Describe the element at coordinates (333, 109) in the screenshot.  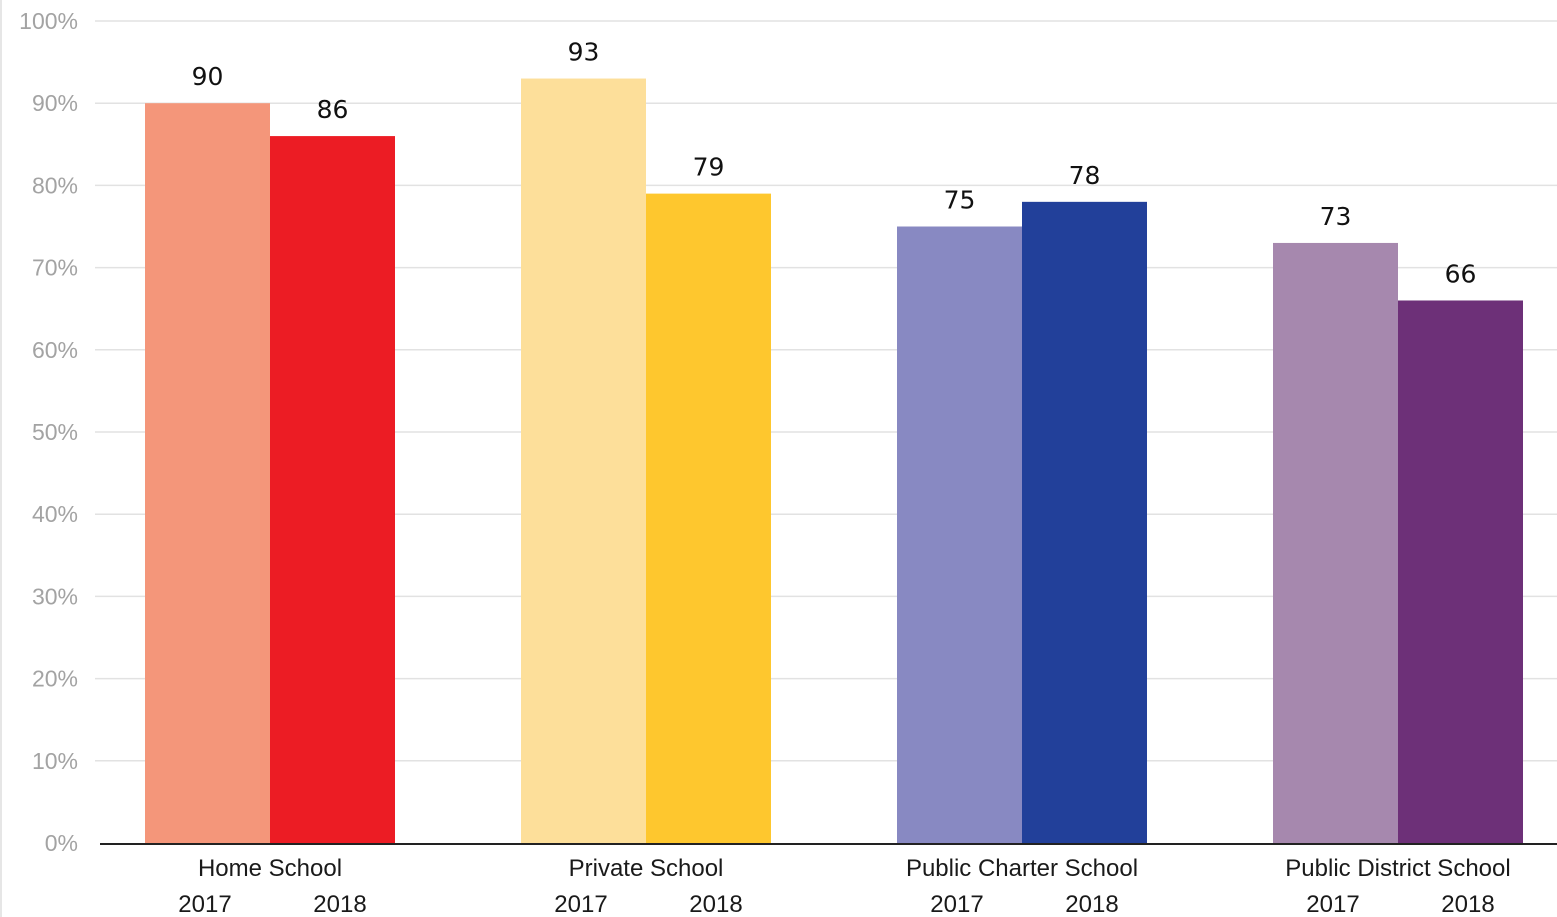
I see `data-label: 86` at that location.